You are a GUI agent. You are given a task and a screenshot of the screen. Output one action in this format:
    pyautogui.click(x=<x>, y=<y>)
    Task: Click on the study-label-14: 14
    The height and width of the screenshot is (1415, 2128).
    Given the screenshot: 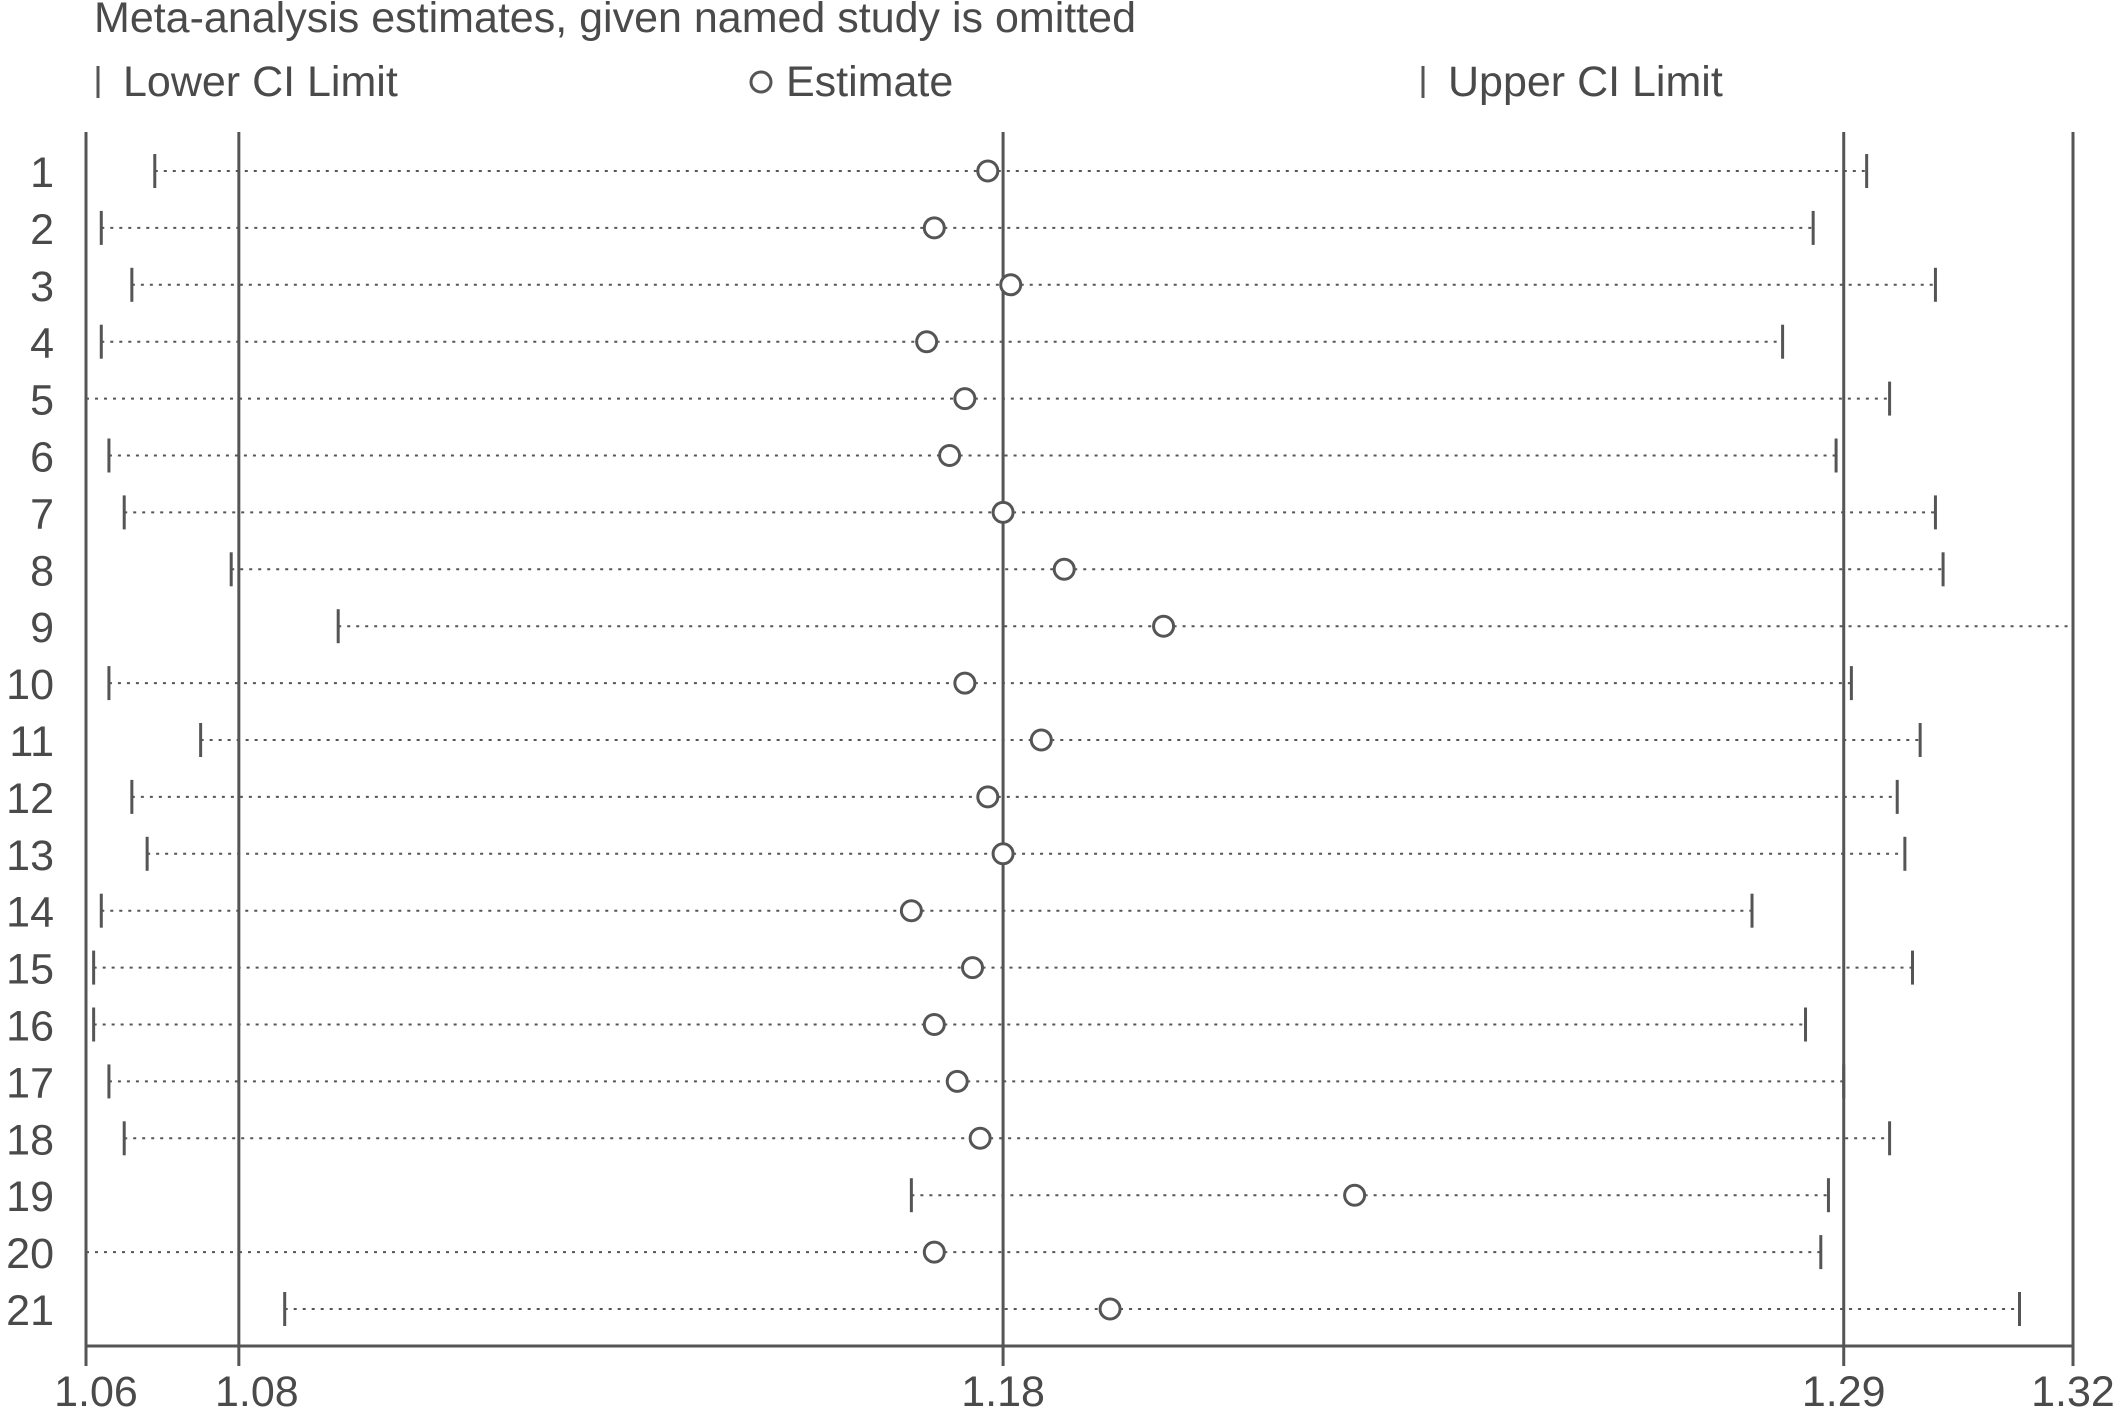 What is the action you would take?
    pyautogui.click(x=30, y=913)
    